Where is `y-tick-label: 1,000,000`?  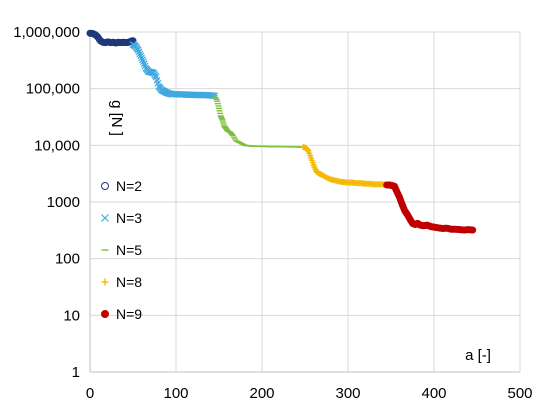
y-tick-label: 1,000,000 is located at coordinates (46, 32).